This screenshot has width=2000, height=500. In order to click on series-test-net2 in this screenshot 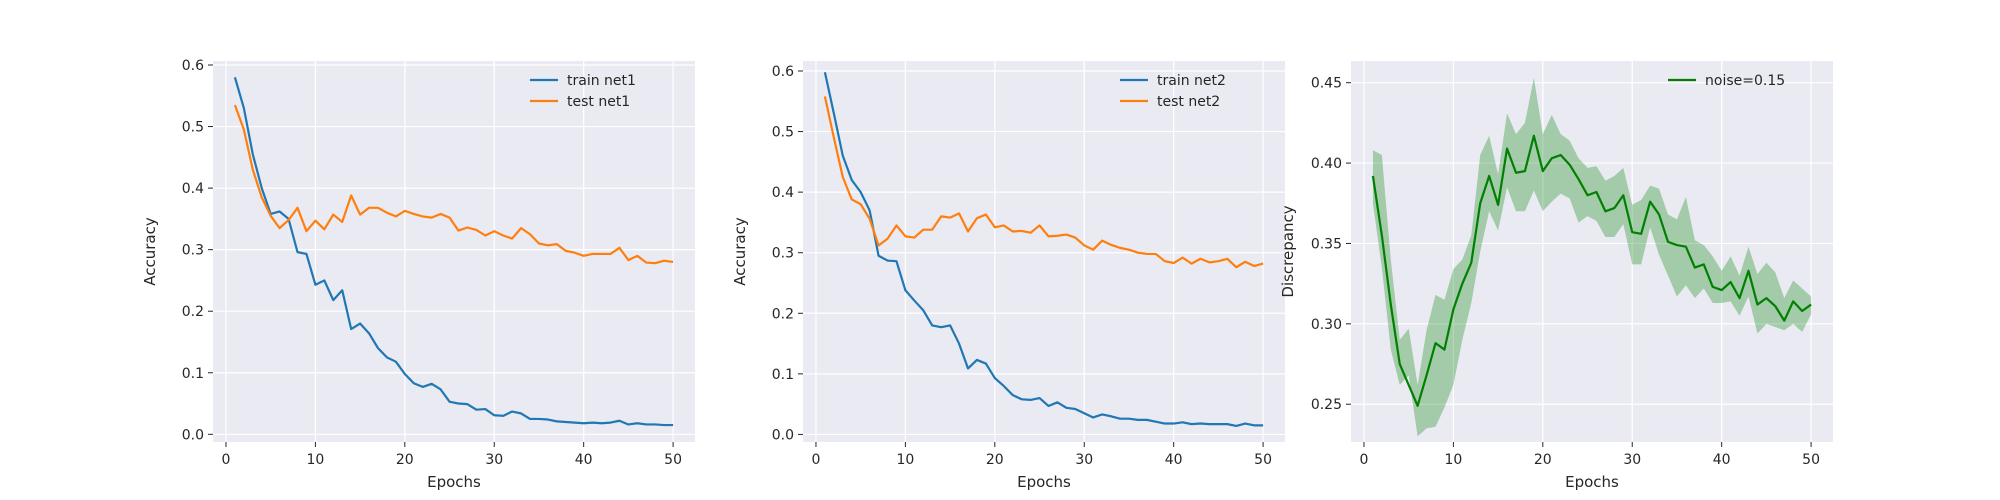, I will do `click(1043, 182)`.